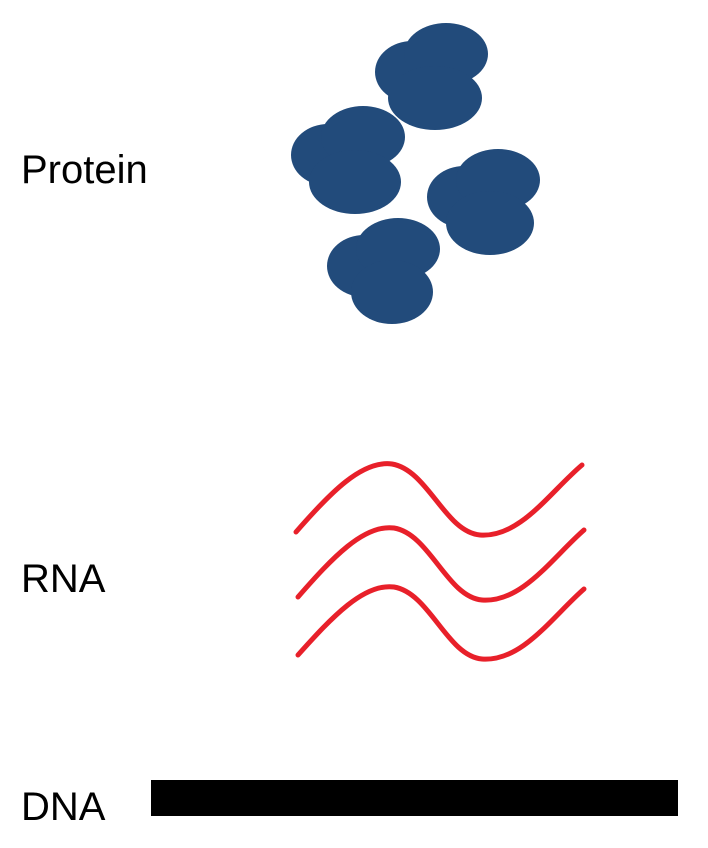  I want to click on rna-label: RNA, so click(63, 579).